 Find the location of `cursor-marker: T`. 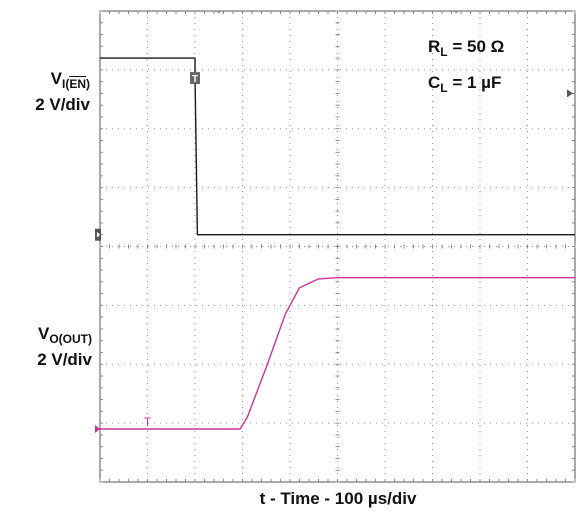

cursor-marker: T is located at coordinates (148, 422).